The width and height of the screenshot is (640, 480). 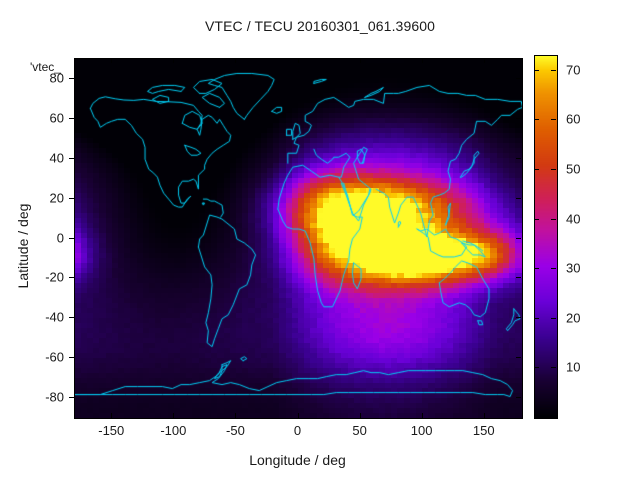 What do you see at coordinates (297, 460) in the screenshot?
I see `x-axis-title: Longitude / deg` at bounding box center [297, 460].